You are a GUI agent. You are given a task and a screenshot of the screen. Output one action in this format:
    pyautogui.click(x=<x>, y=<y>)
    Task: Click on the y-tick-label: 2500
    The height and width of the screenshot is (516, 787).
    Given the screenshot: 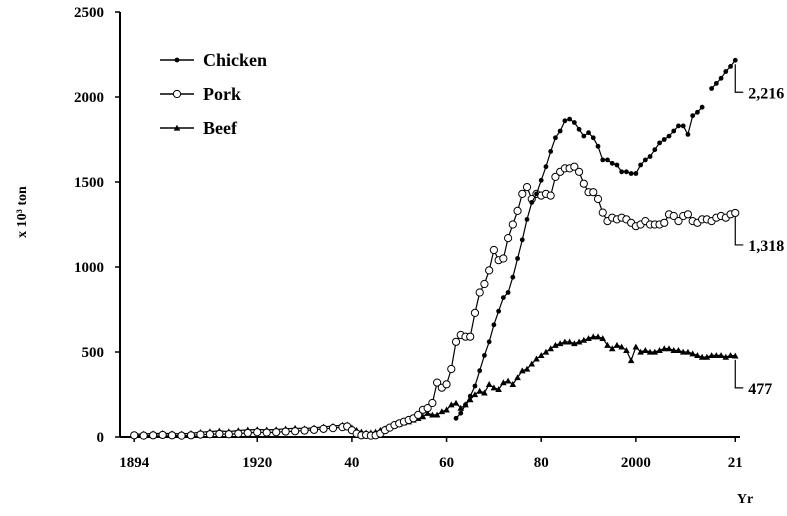 What is the action you would take?
    pyautogui.click(x=89, y=13)
    